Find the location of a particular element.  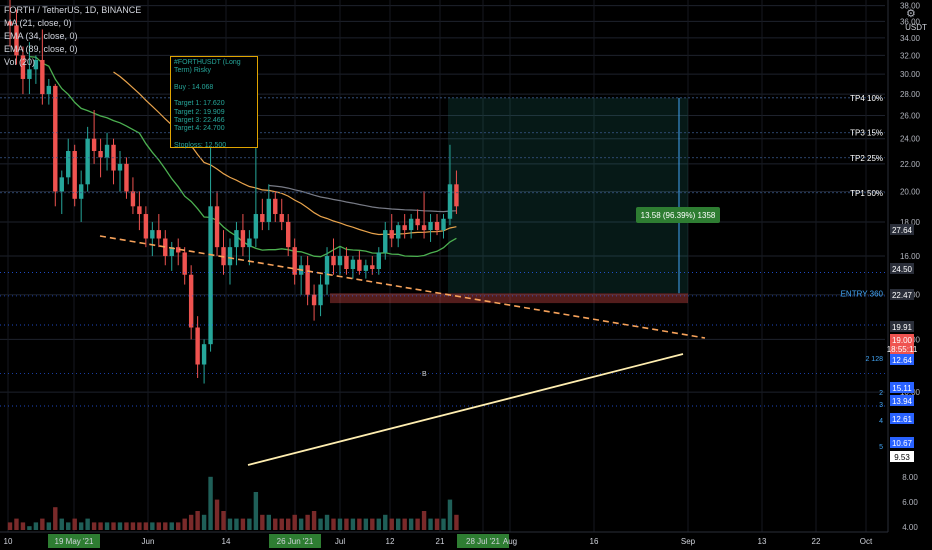

level-label: TP1 50% is located at coordinates (866, 193).